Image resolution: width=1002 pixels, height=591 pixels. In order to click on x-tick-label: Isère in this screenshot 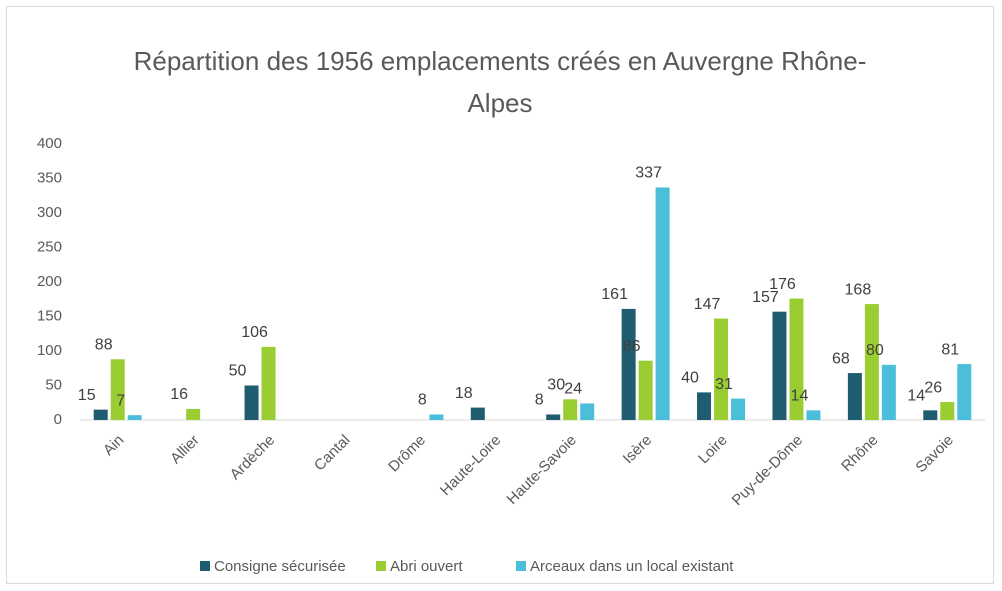, I will do `click(638, 450)`.